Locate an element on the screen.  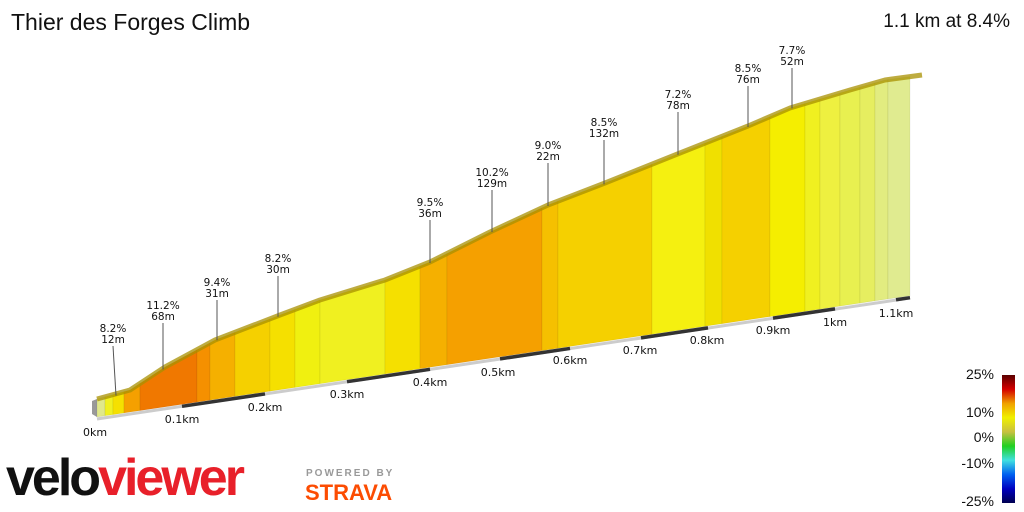
legend-label-10: 10% is located at coordinates (979, 412).